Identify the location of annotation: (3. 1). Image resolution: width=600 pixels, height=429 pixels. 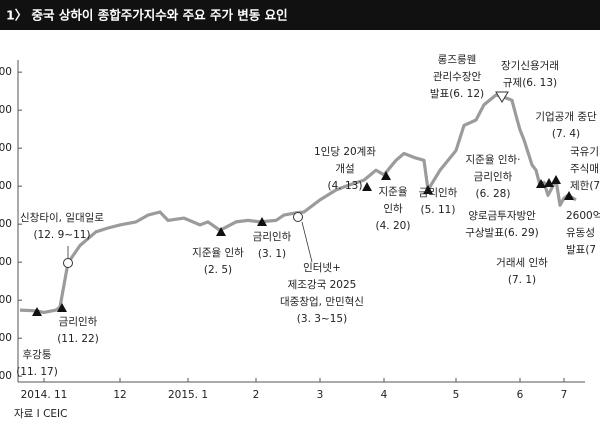
(272, 254).